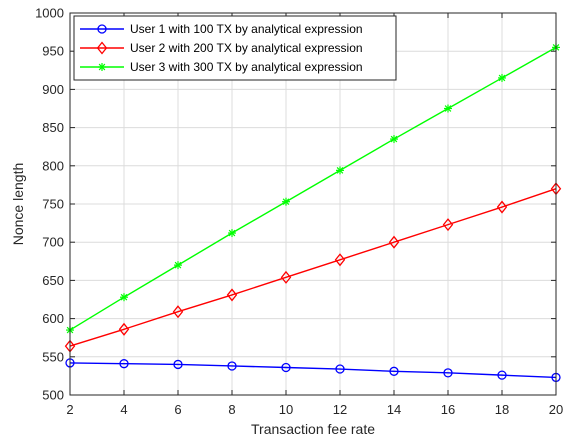 The image size is (563, 440). Describe the element at coordinates (313, 370) in the screenshot. I see `series-line` at that location.